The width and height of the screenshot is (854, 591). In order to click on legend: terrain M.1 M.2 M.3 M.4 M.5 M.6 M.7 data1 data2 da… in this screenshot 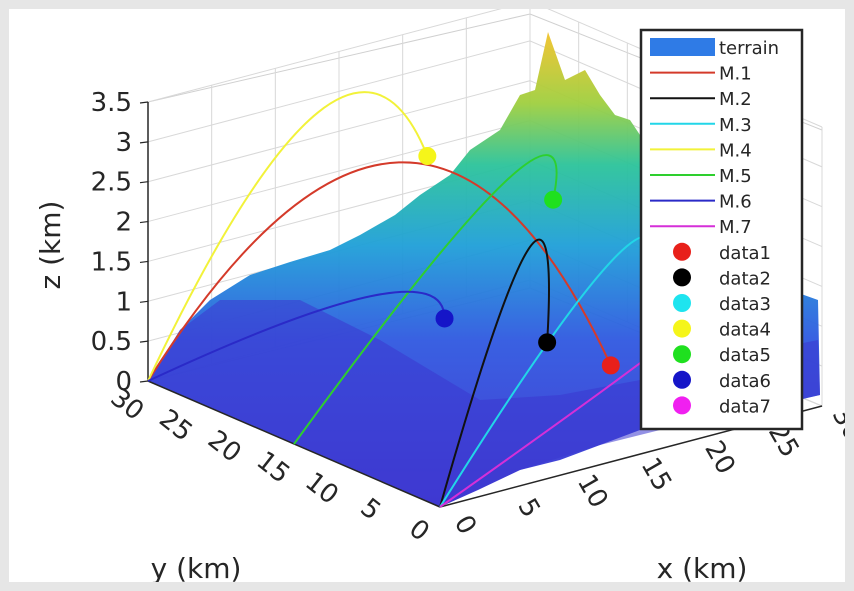, I will do `click(721, 229)`.